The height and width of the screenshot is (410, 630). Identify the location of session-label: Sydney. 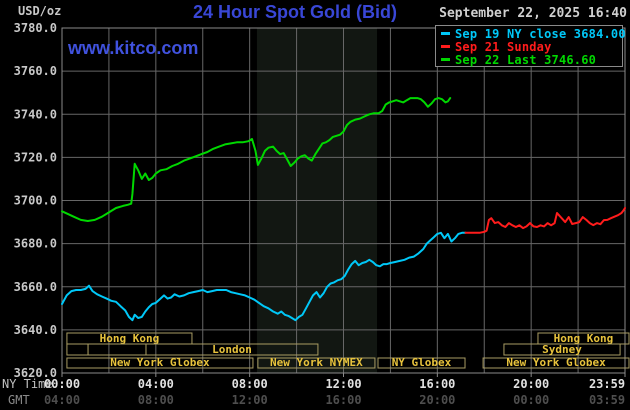
(562, 349).